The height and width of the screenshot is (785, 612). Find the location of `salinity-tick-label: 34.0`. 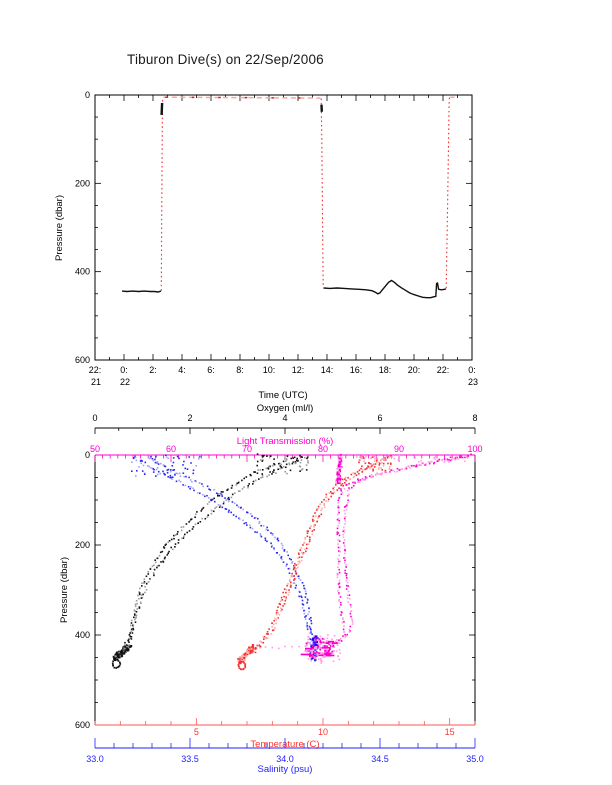

salinity-tick-label: 34.0 is located at coordinates (285, 759).